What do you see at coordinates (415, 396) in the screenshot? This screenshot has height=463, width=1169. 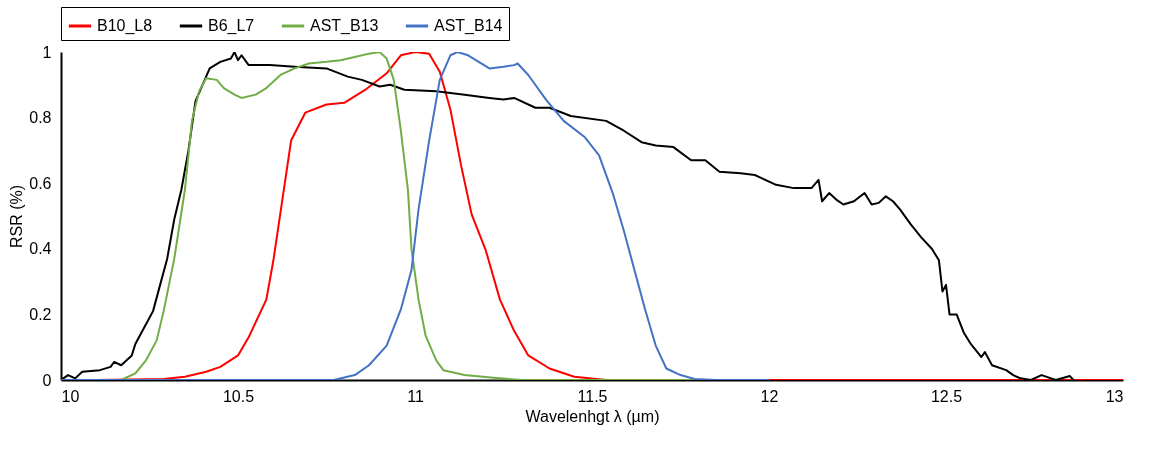 I see `x-tick-label: 11` at bounding box center [415, 396].